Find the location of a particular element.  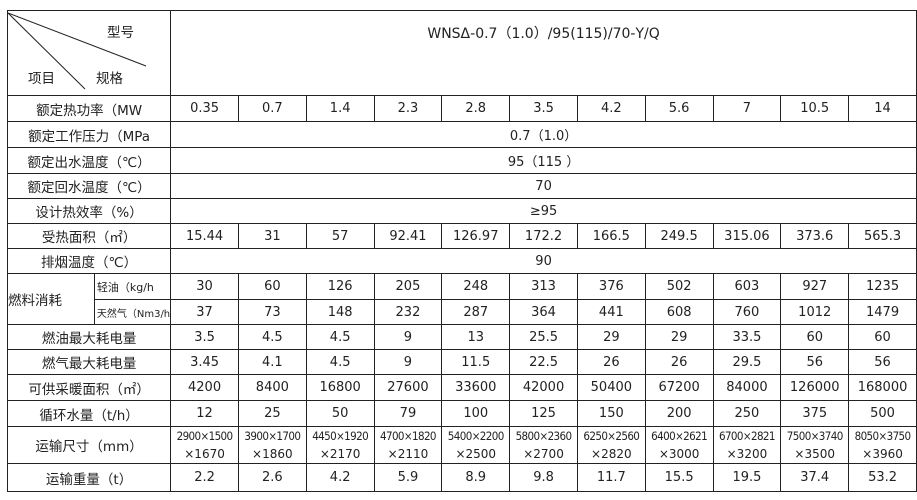

value-cell: 4.1 is located at coordinates (272, 362).